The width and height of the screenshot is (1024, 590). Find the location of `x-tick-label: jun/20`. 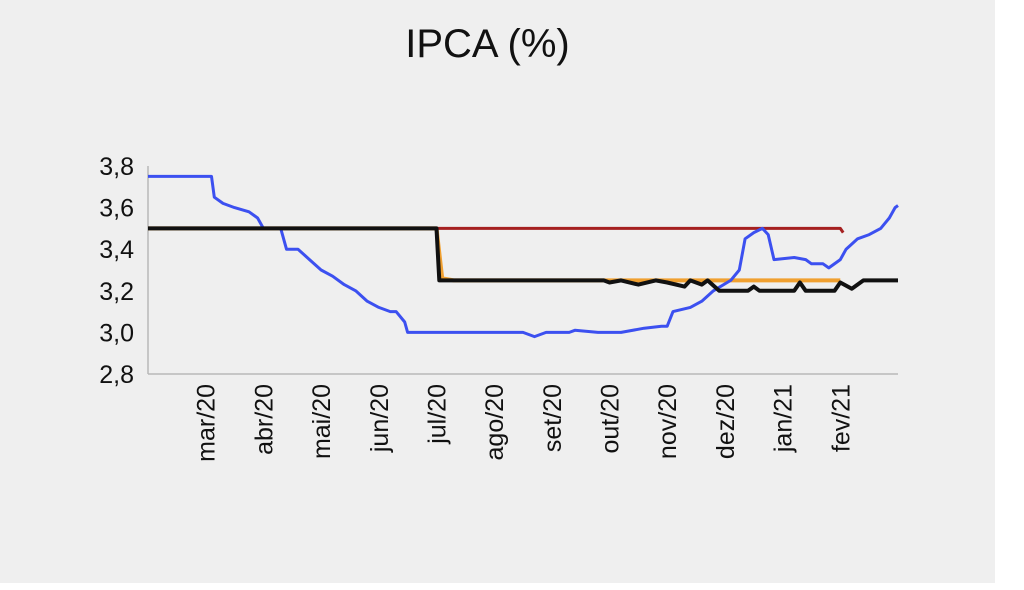

x-tick-label: jun/20 is located at coordinates (380, 418).